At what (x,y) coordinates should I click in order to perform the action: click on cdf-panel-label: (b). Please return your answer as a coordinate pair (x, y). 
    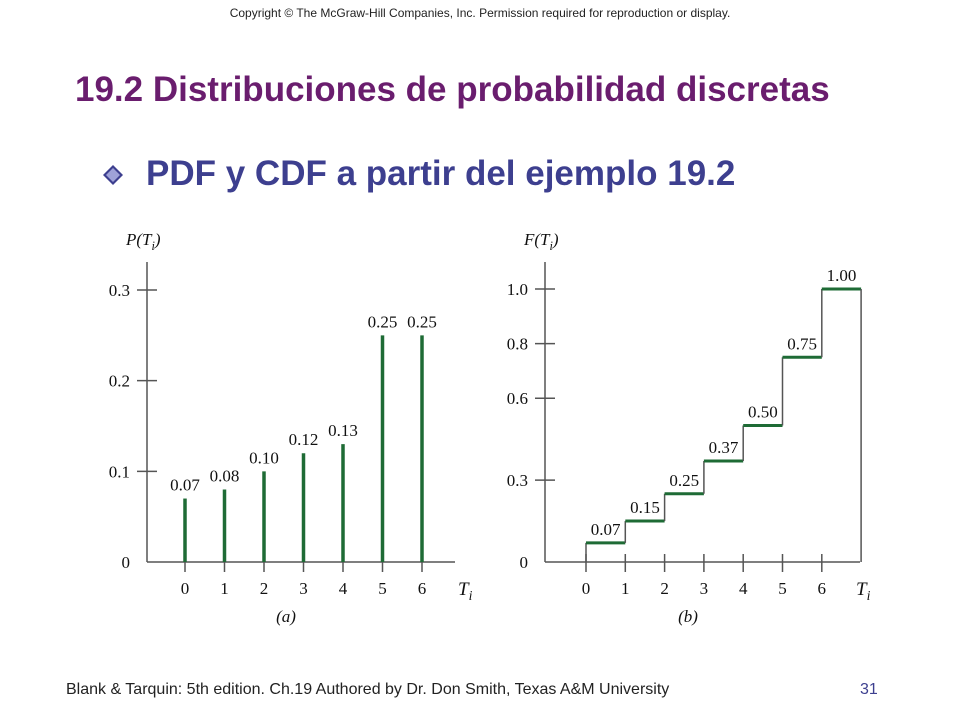
    Looking at the image, I should click on (688, 616).